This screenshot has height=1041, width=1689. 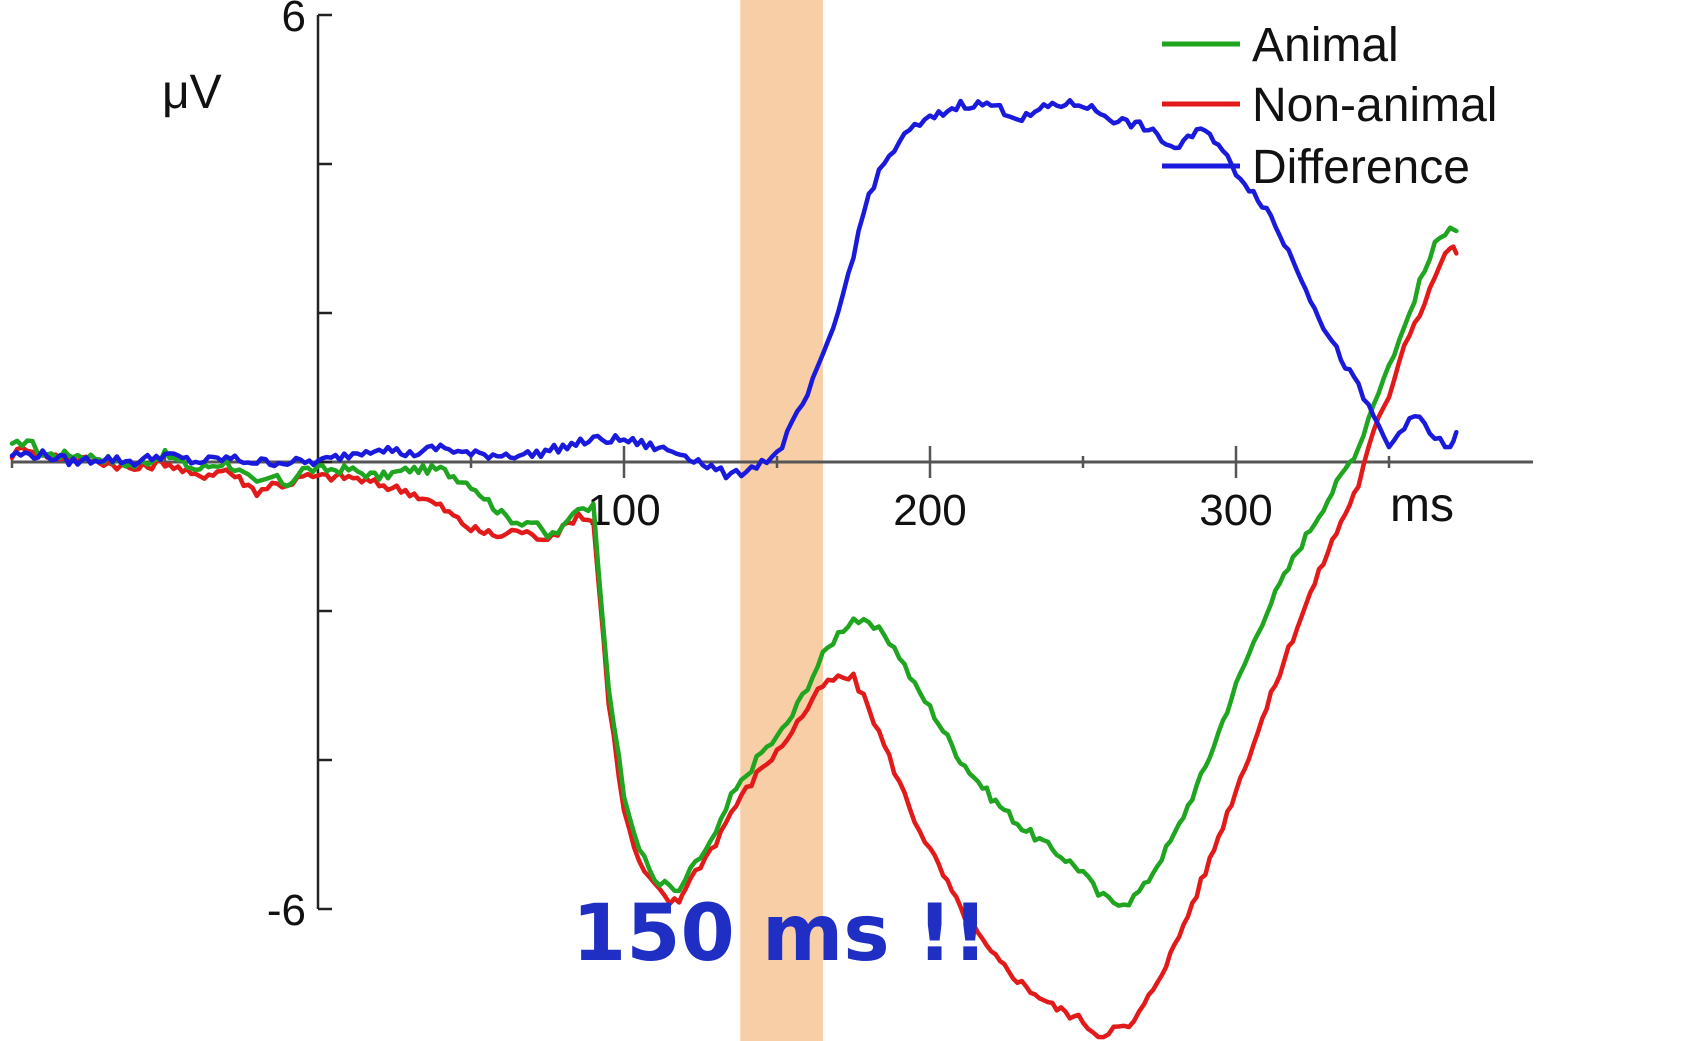 I want to click on y-tick-labels: 6 -6, so click(x=286, y=467).